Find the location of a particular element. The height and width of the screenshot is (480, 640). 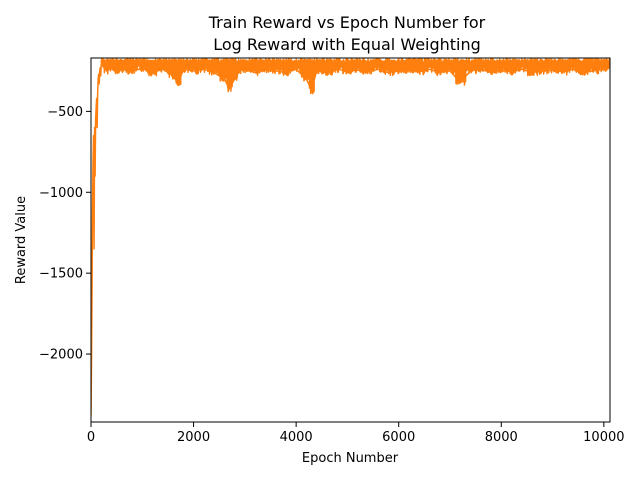

y-tick-label: −1500 is located at coordinates (61, 274).